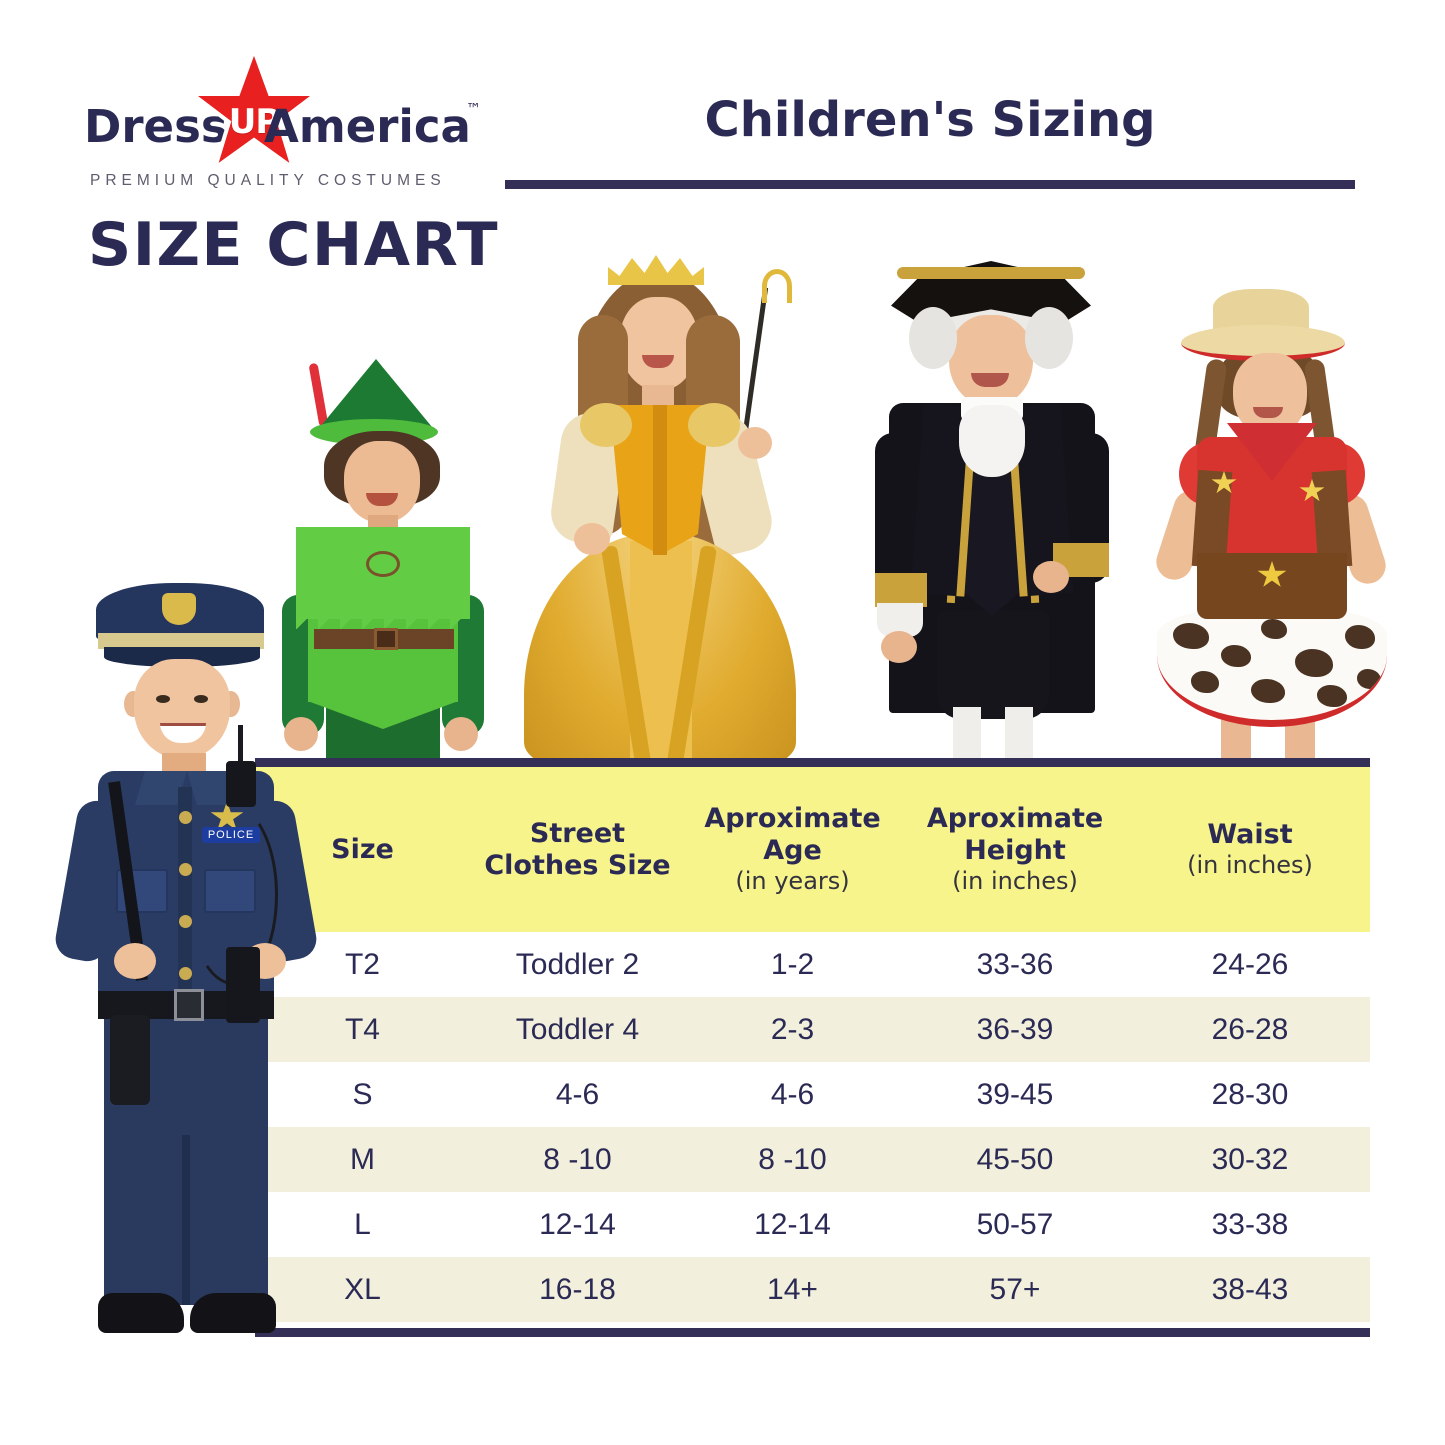 The height and width of the screenshot is (1445, 1445). What do you see at coordinates (386, 639) in the screenshot?
I see `belt-buckle` at bounding box center [386, 639].